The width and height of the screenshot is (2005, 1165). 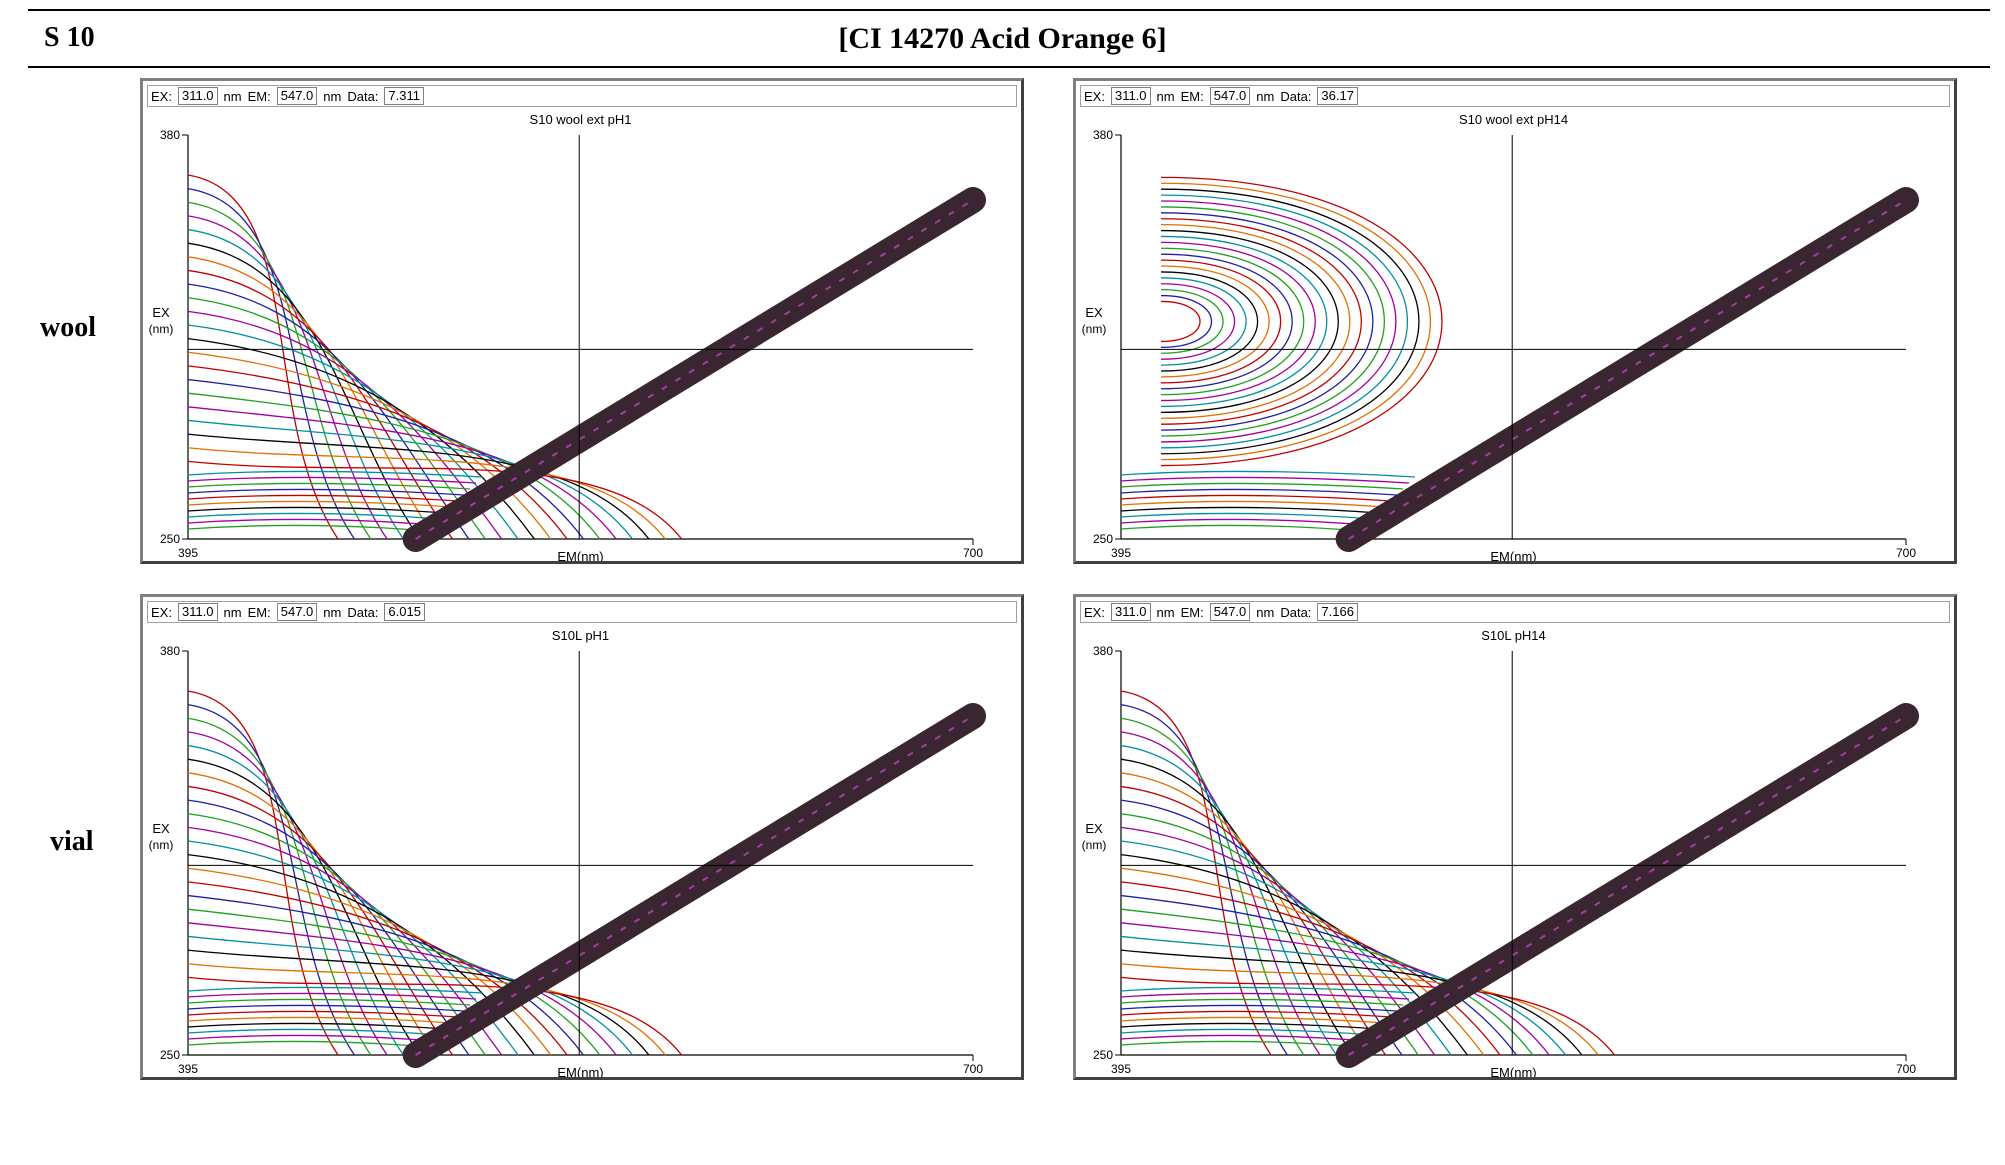 I want to click on readout-bar: EX: 311.0 nm EM: 547.0 nm Data: 7.166, so click(x=1515, y=612).